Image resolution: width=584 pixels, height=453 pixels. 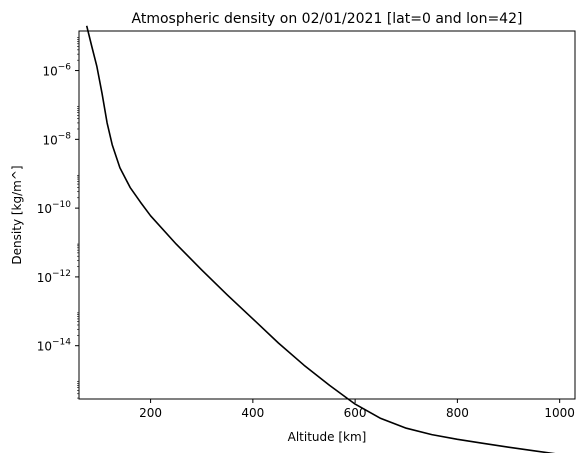 I want to click on x-tick-label: 400, so click(x=252, y=413).